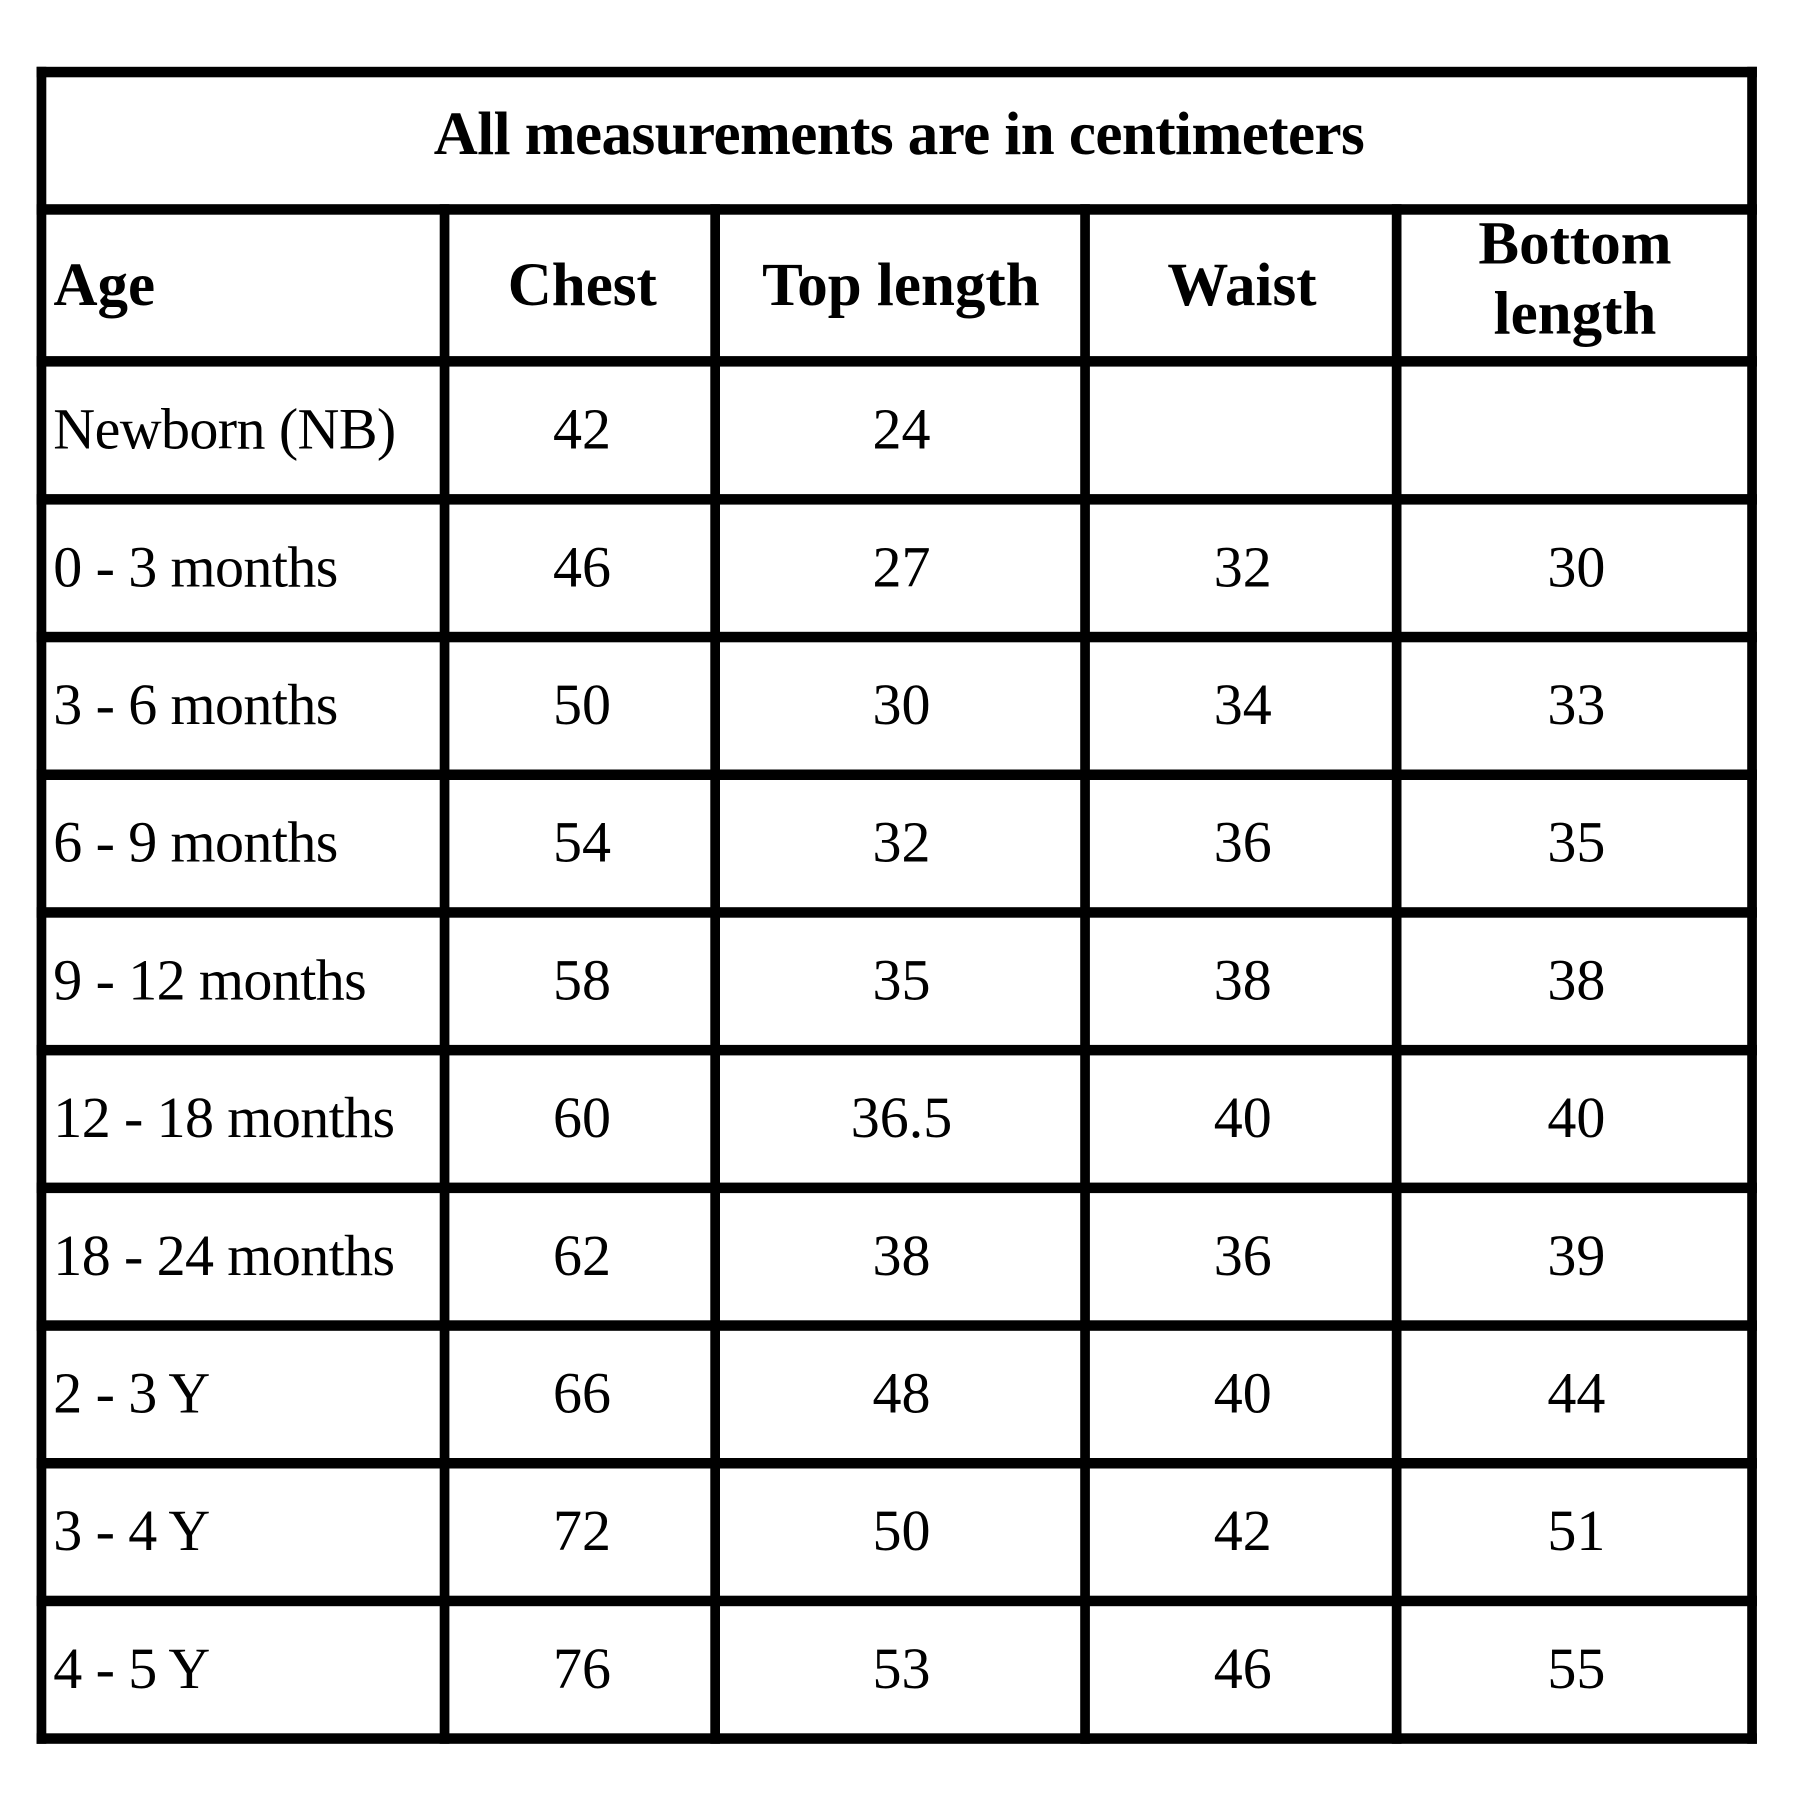 This screenshot has width=1800, height=1800. Describe the element at coordinates (902, 1393) in the screenshot. I see `svg-text: 48` at that location.